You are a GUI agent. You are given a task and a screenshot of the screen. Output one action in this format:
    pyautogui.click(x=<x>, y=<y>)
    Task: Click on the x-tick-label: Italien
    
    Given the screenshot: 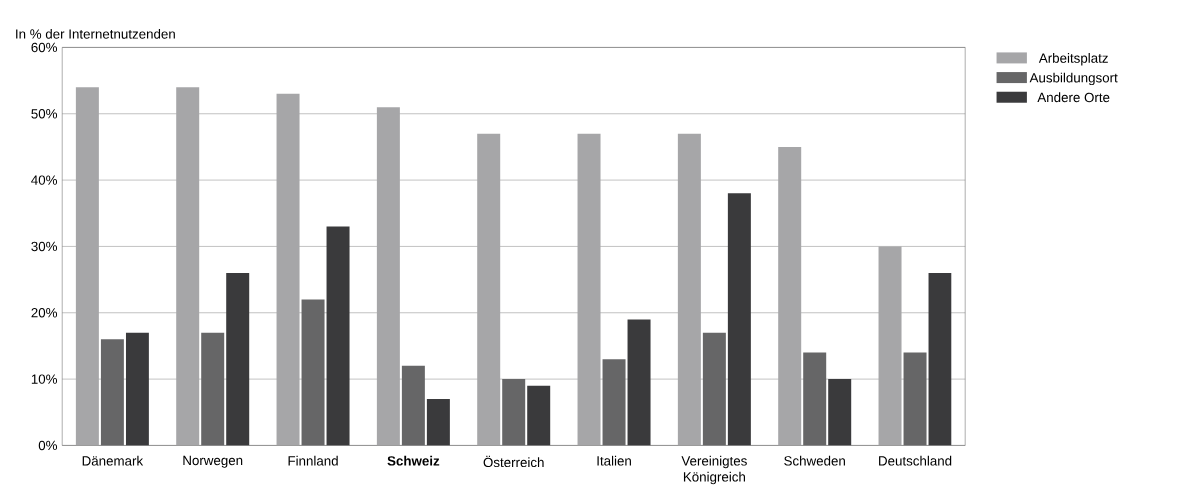 What is the action you would take?
    pyautogui.click(x=614, y=460)
    